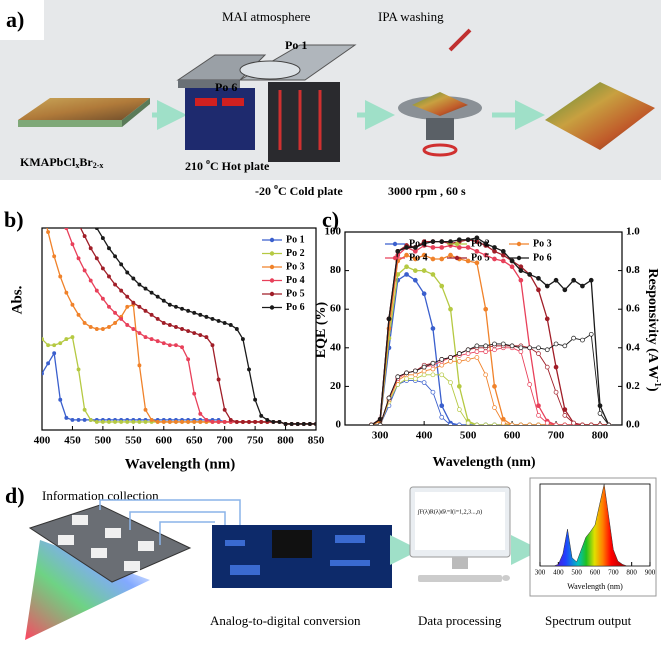 Image resolution: width=661 pixels, height=655 pixels. I want to click on text: C Cold plate, so click(310, 191).